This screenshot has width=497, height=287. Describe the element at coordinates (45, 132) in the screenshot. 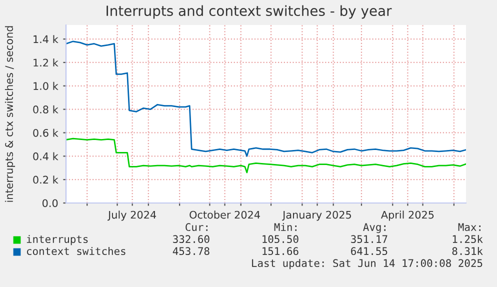

I see `y-tick-label: 0.6 k` at that location.